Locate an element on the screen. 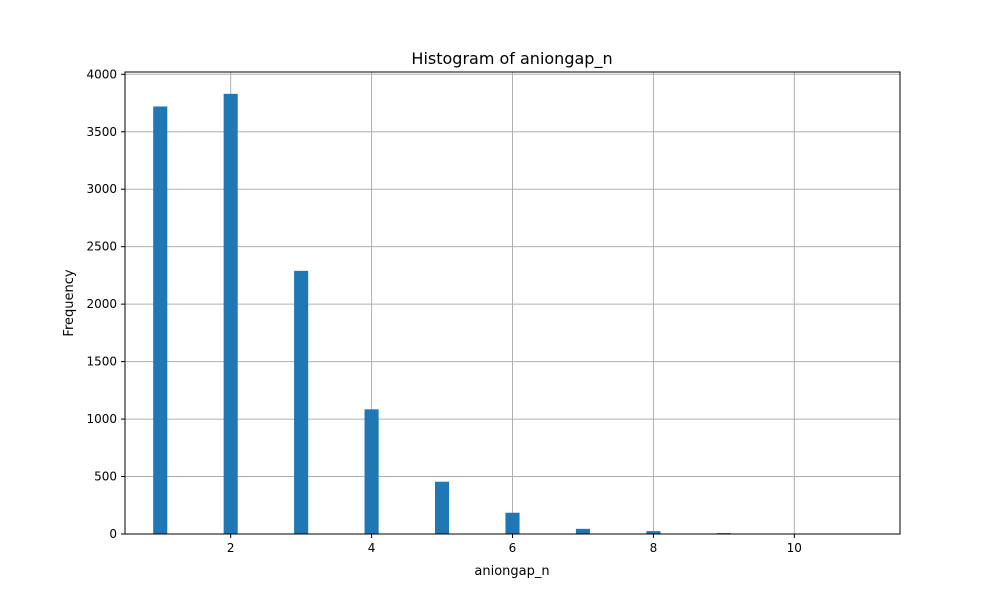 This screenshot has width=1000, height=600. y-axis-label: Frequency is located at coordinates (69, 302).